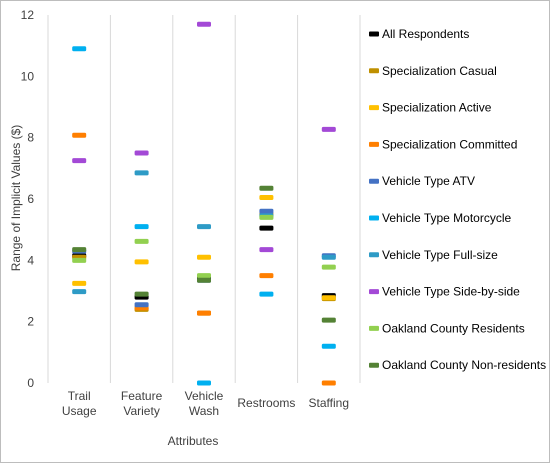  What do you see at coordinates (28, 76) in the screenshot?
I see `y-tick-label: 10` at bounding box center [28, 76].